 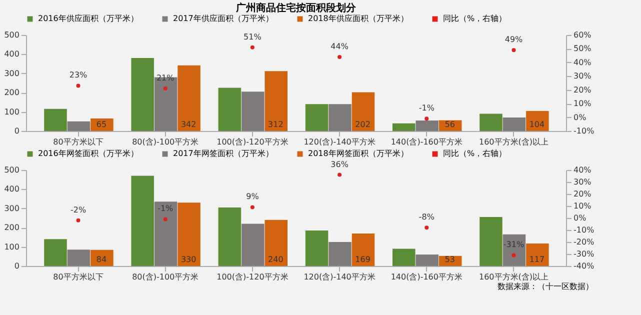 What do you see at coordinates (537, 259) in the screenshot?
I see `data-label: 117` at bounding box center [537, 259].